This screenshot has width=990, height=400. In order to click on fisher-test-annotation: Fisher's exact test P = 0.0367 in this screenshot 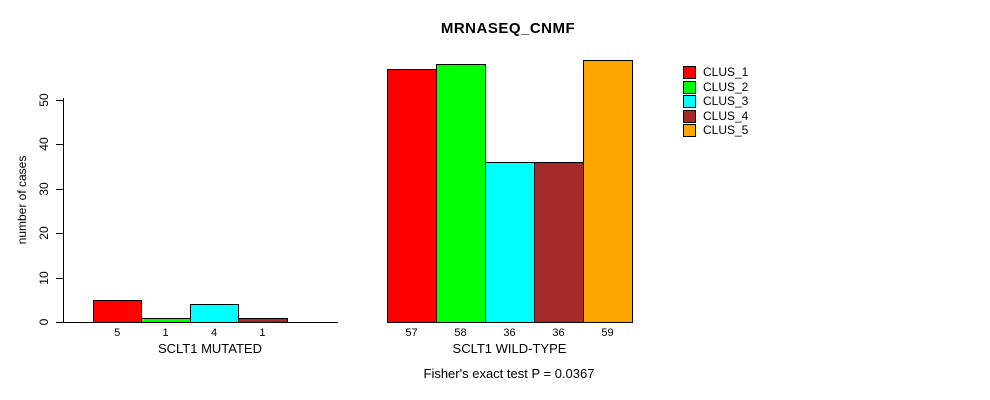, I will do `click(509, 373)`.